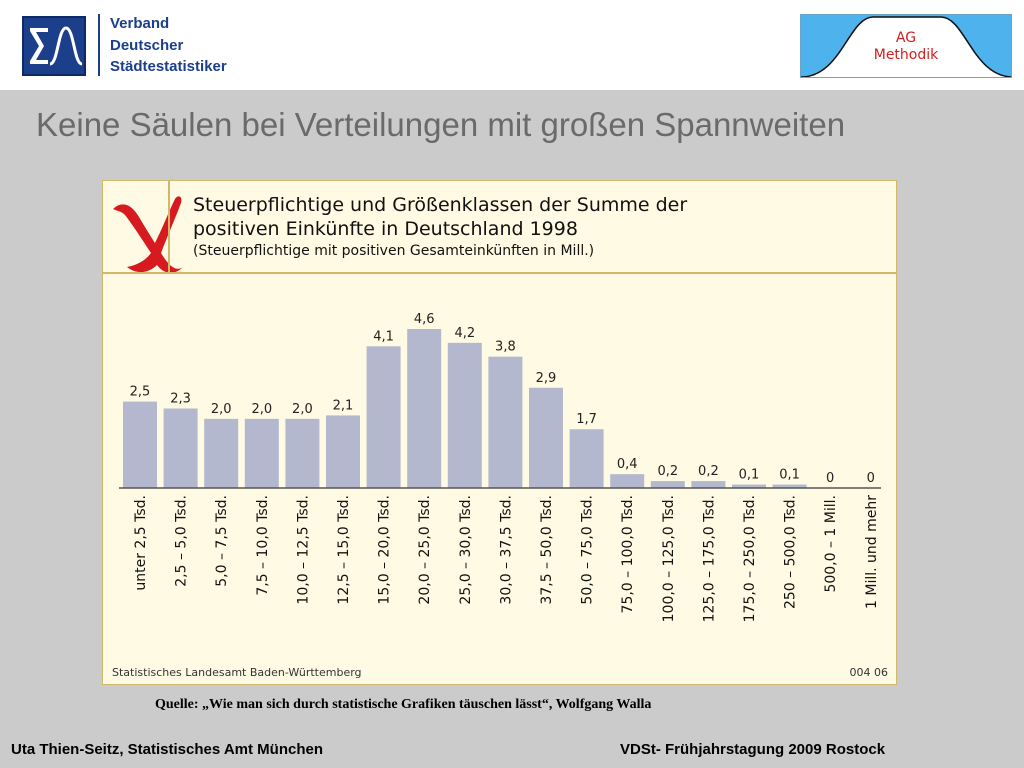  I want to click on category-label: 75,0 – 100,0 Tsd., so click(628, 554).